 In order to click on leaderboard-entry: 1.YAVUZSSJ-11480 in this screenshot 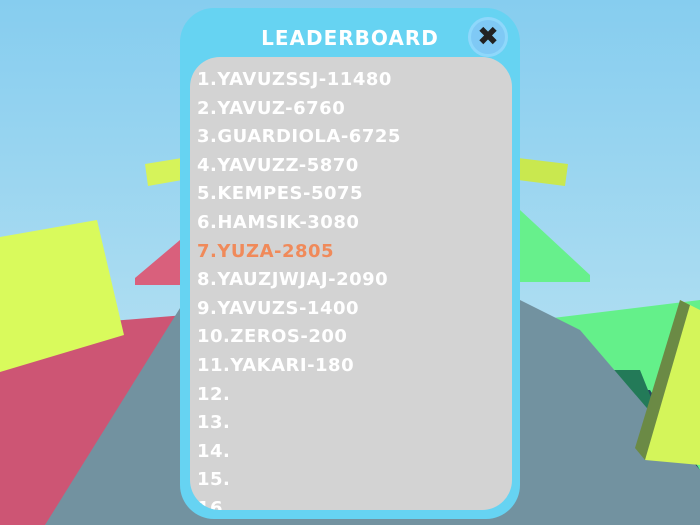, I will do `click(294, 79)`.